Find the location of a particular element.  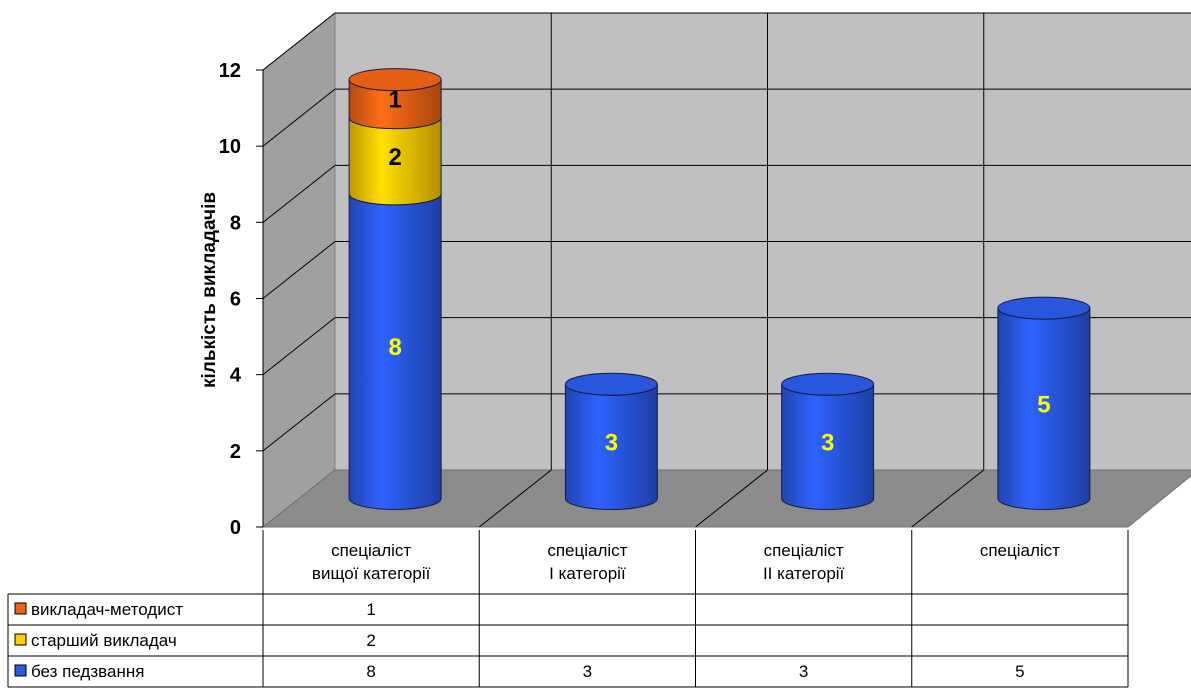

table-cell: 1 is located at coordinates (370, 609).